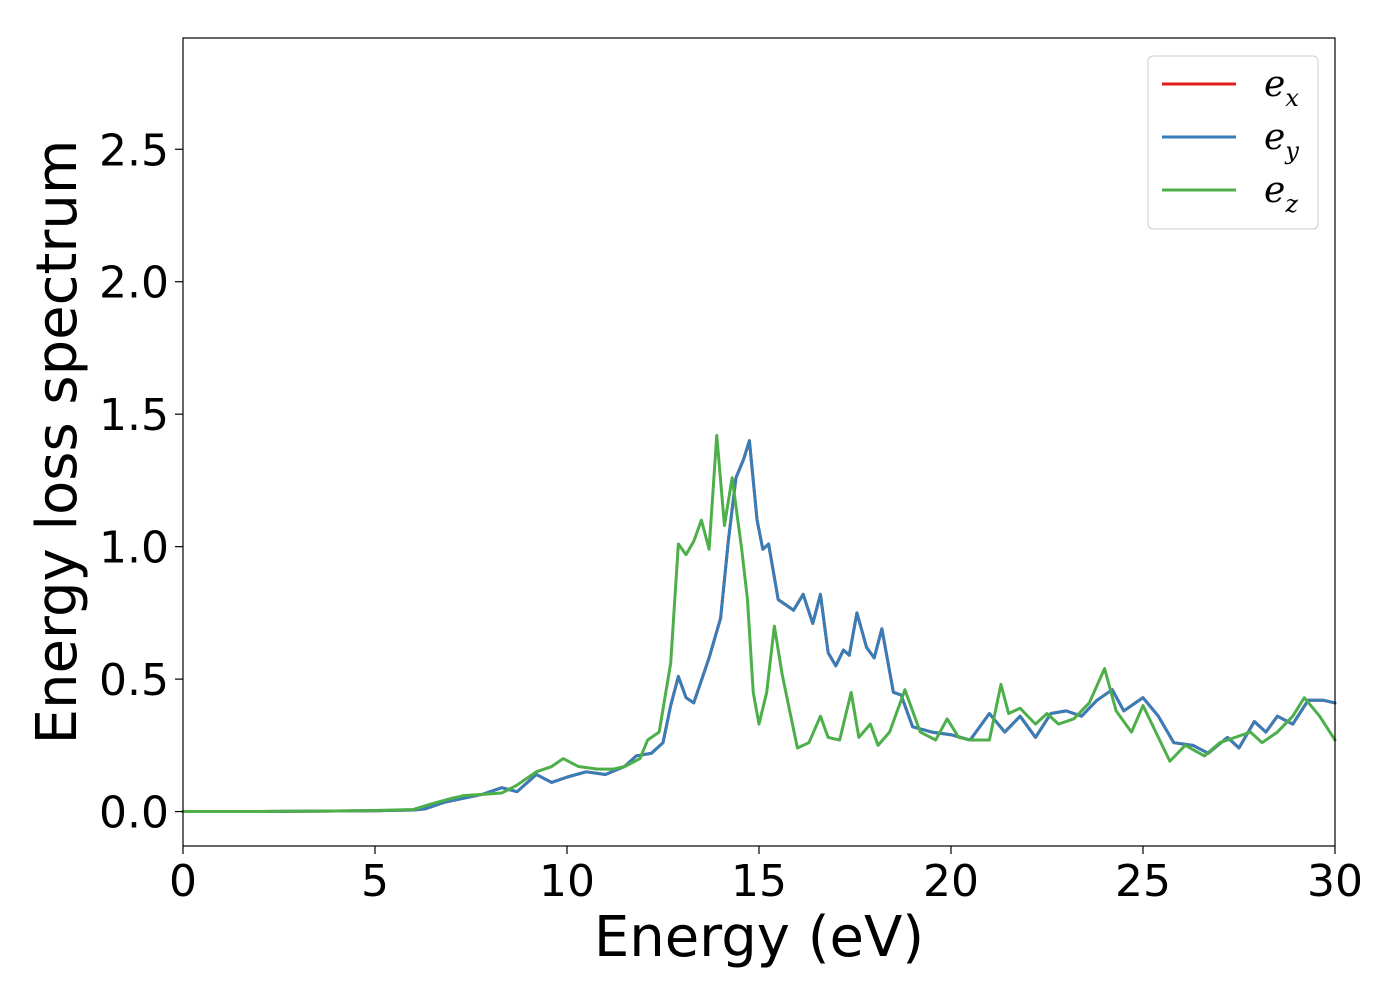  I want to click on legend-label-z: ez, so click(1281, 194).